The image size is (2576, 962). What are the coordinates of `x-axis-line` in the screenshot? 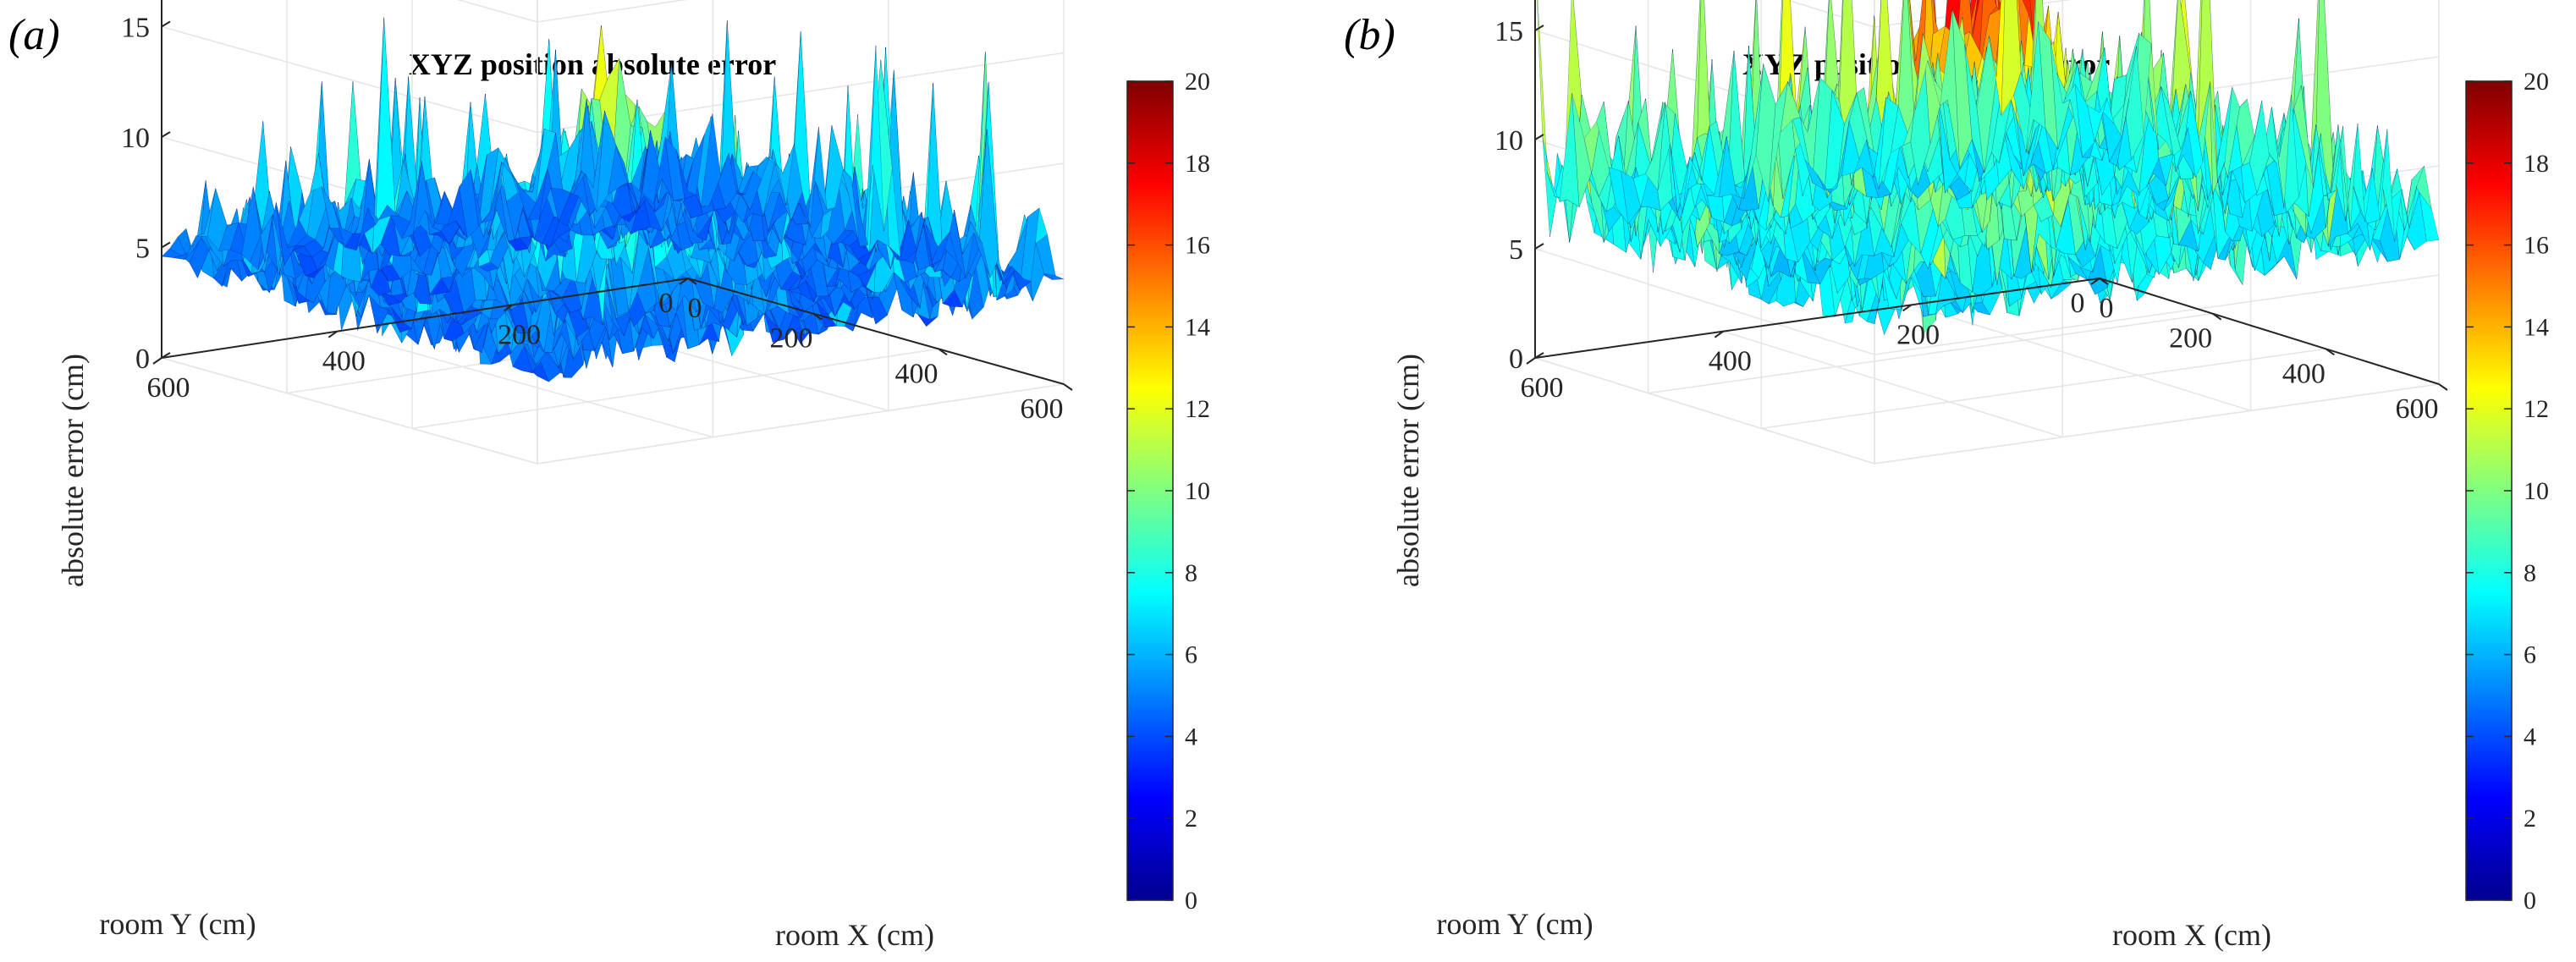 It's located at (1817, 319).